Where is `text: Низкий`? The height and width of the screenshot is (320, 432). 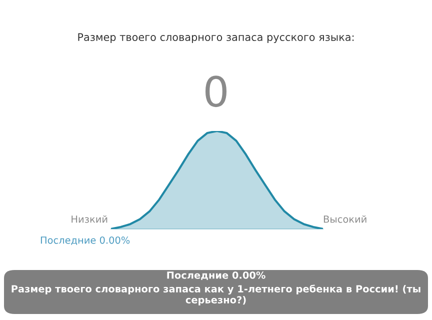
text: Низкий is located at coordinates (90, 219).